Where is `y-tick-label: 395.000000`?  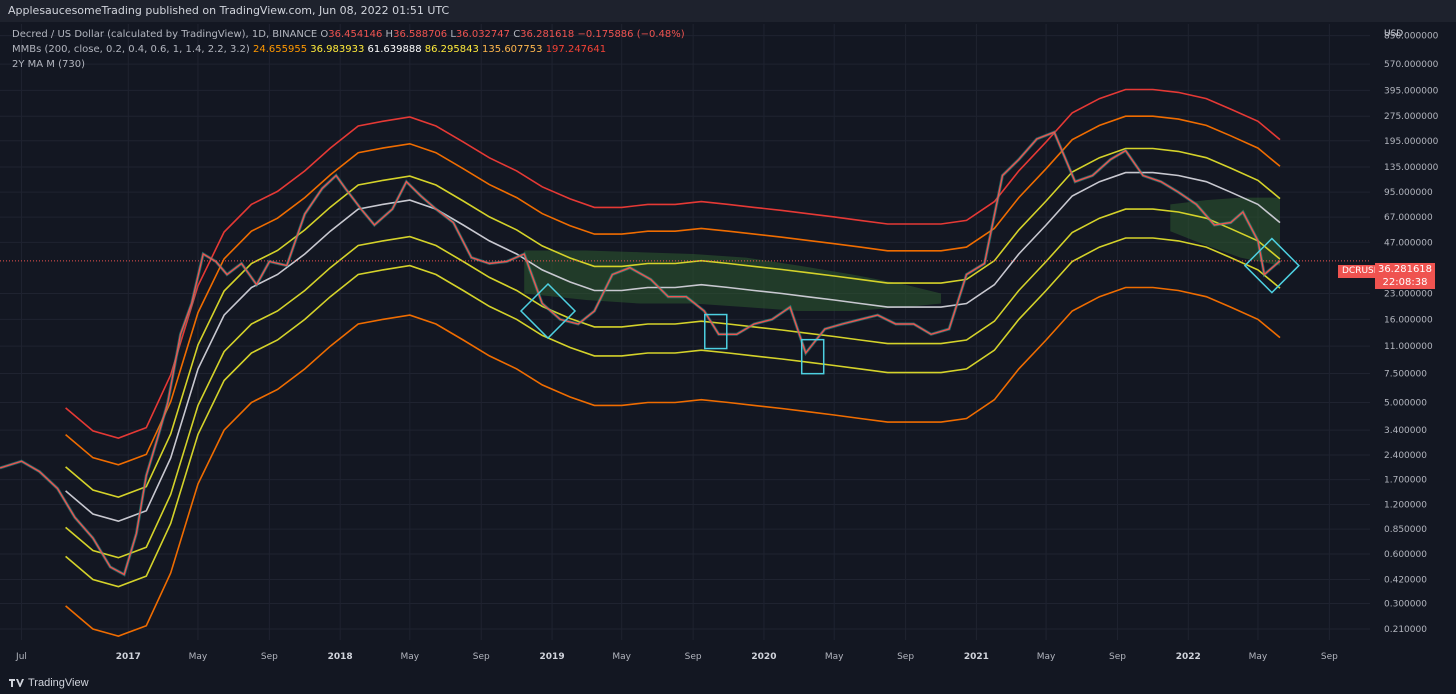
y-tick-label: 395.000000 is located at coordinates (1411, 91).